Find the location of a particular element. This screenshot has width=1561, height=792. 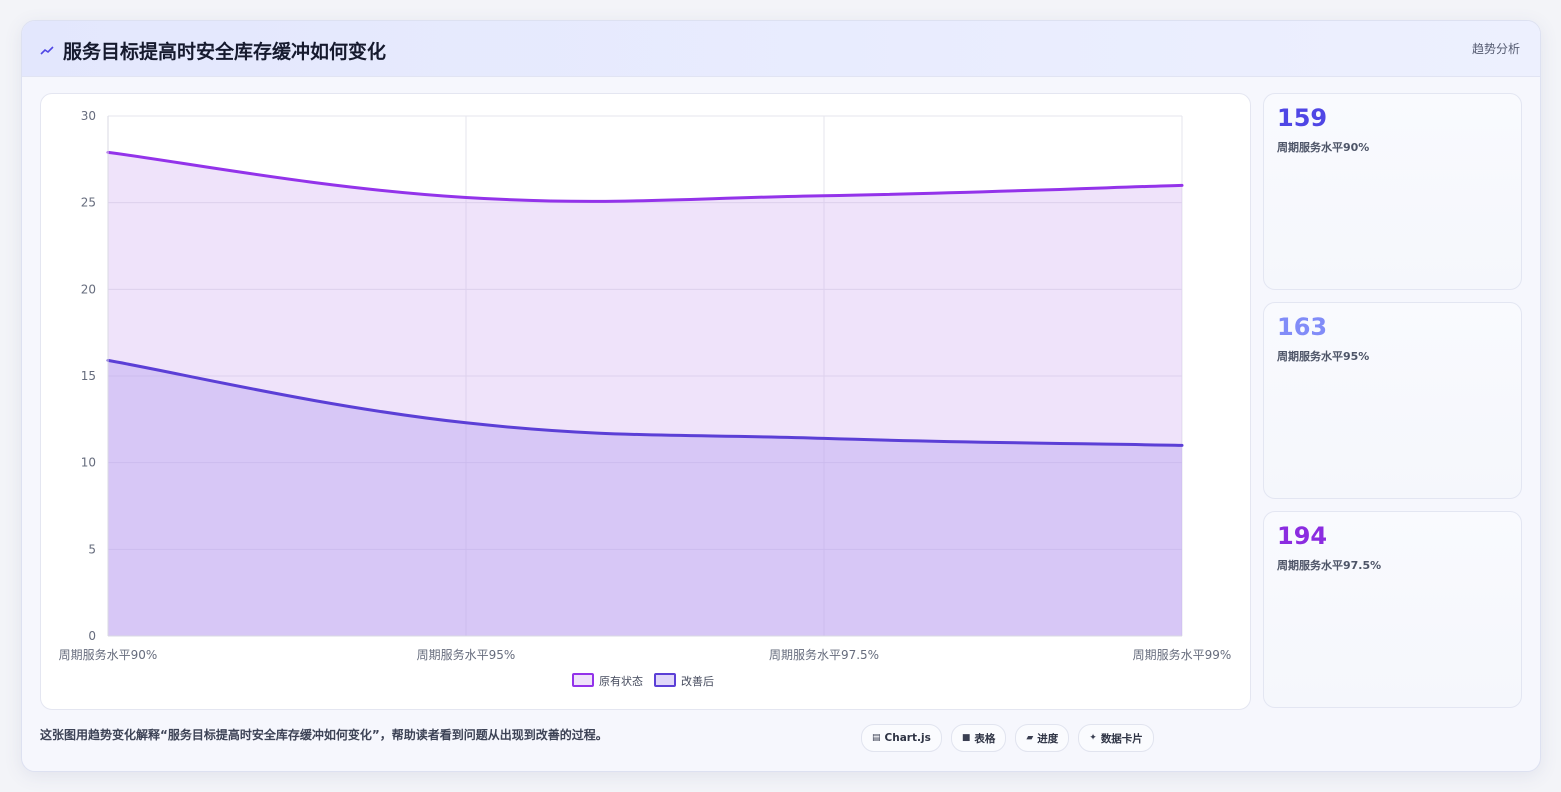

chip-label: 表格 is located at coordinates (985, 738).